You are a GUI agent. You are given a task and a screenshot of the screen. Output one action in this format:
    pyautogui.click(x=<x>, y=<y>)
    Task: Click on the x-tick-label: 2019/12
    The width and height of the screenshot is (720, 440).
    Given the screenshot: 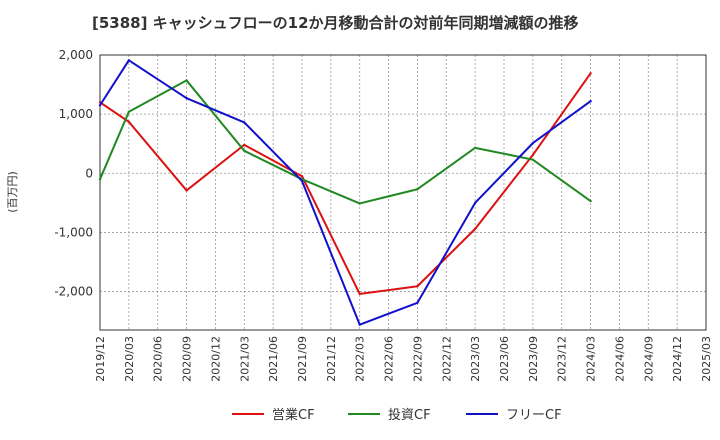 What is the action you would take?
    pyautogui.click(x=100, y=359)
    